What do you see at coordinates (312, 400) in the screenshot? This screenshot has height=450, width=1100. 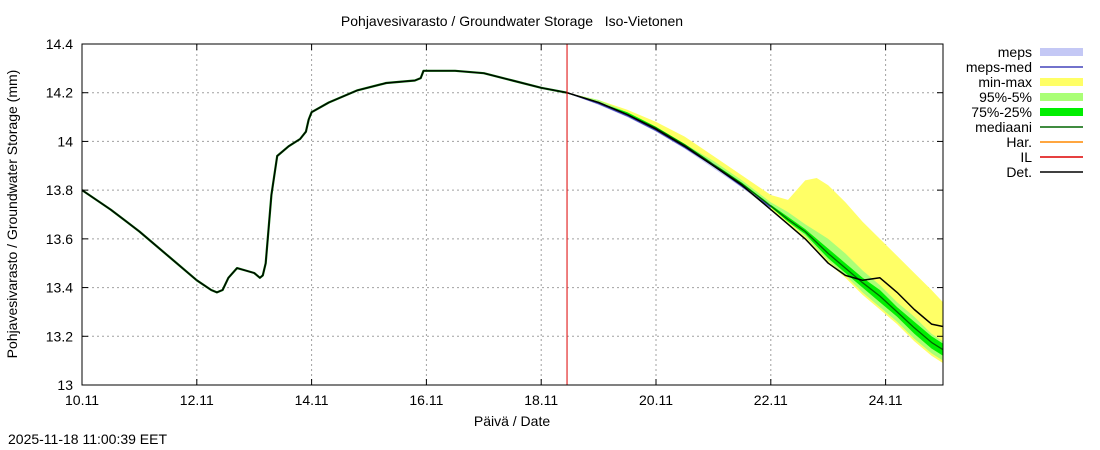 I see `x-tick-label: 14.11` at bounding box center [312, 400].